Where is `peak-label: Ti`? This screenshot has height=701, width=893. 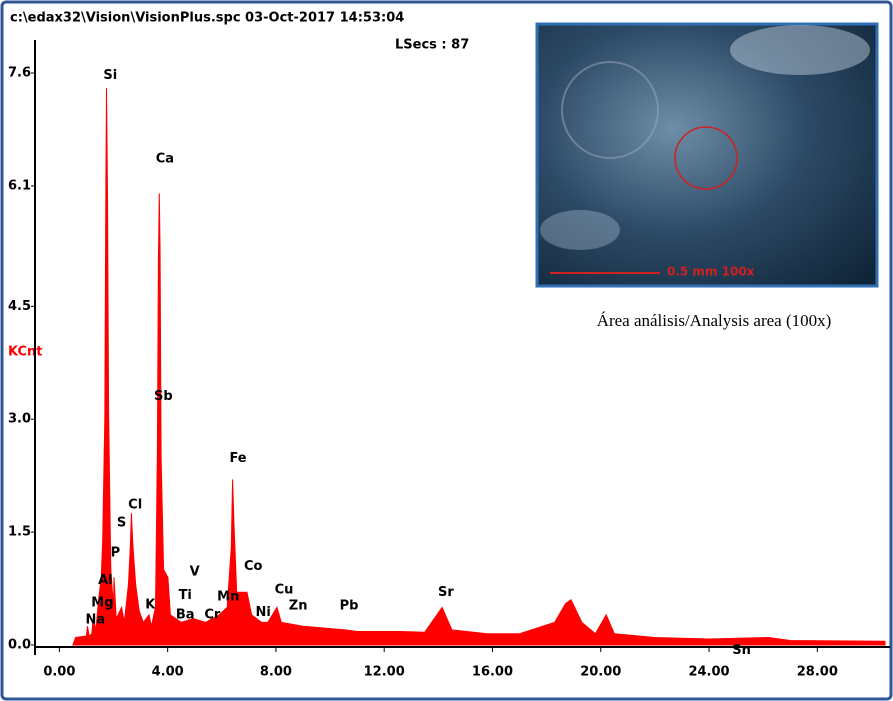 peak-label: Ti is located at coordinates (185, 595).